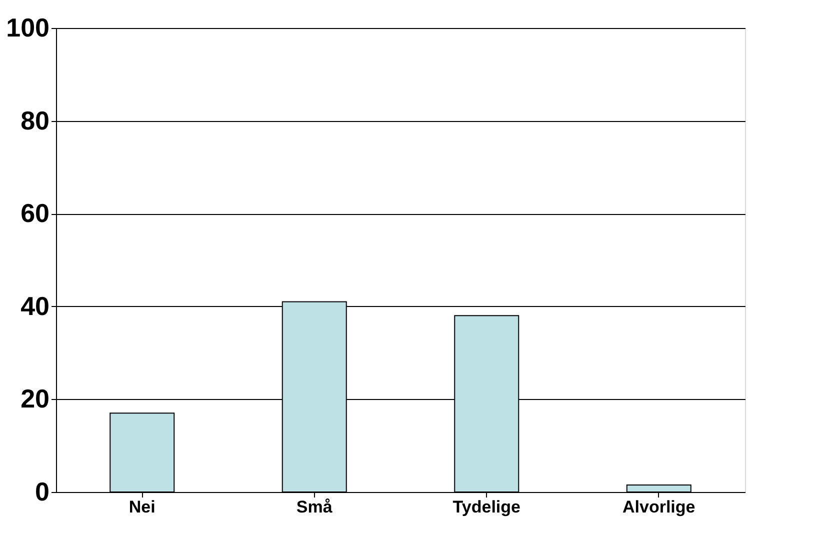 This screenshot has width=837, height=540. I want to click on x-tick-label: Tydelige, so click(486, 507).